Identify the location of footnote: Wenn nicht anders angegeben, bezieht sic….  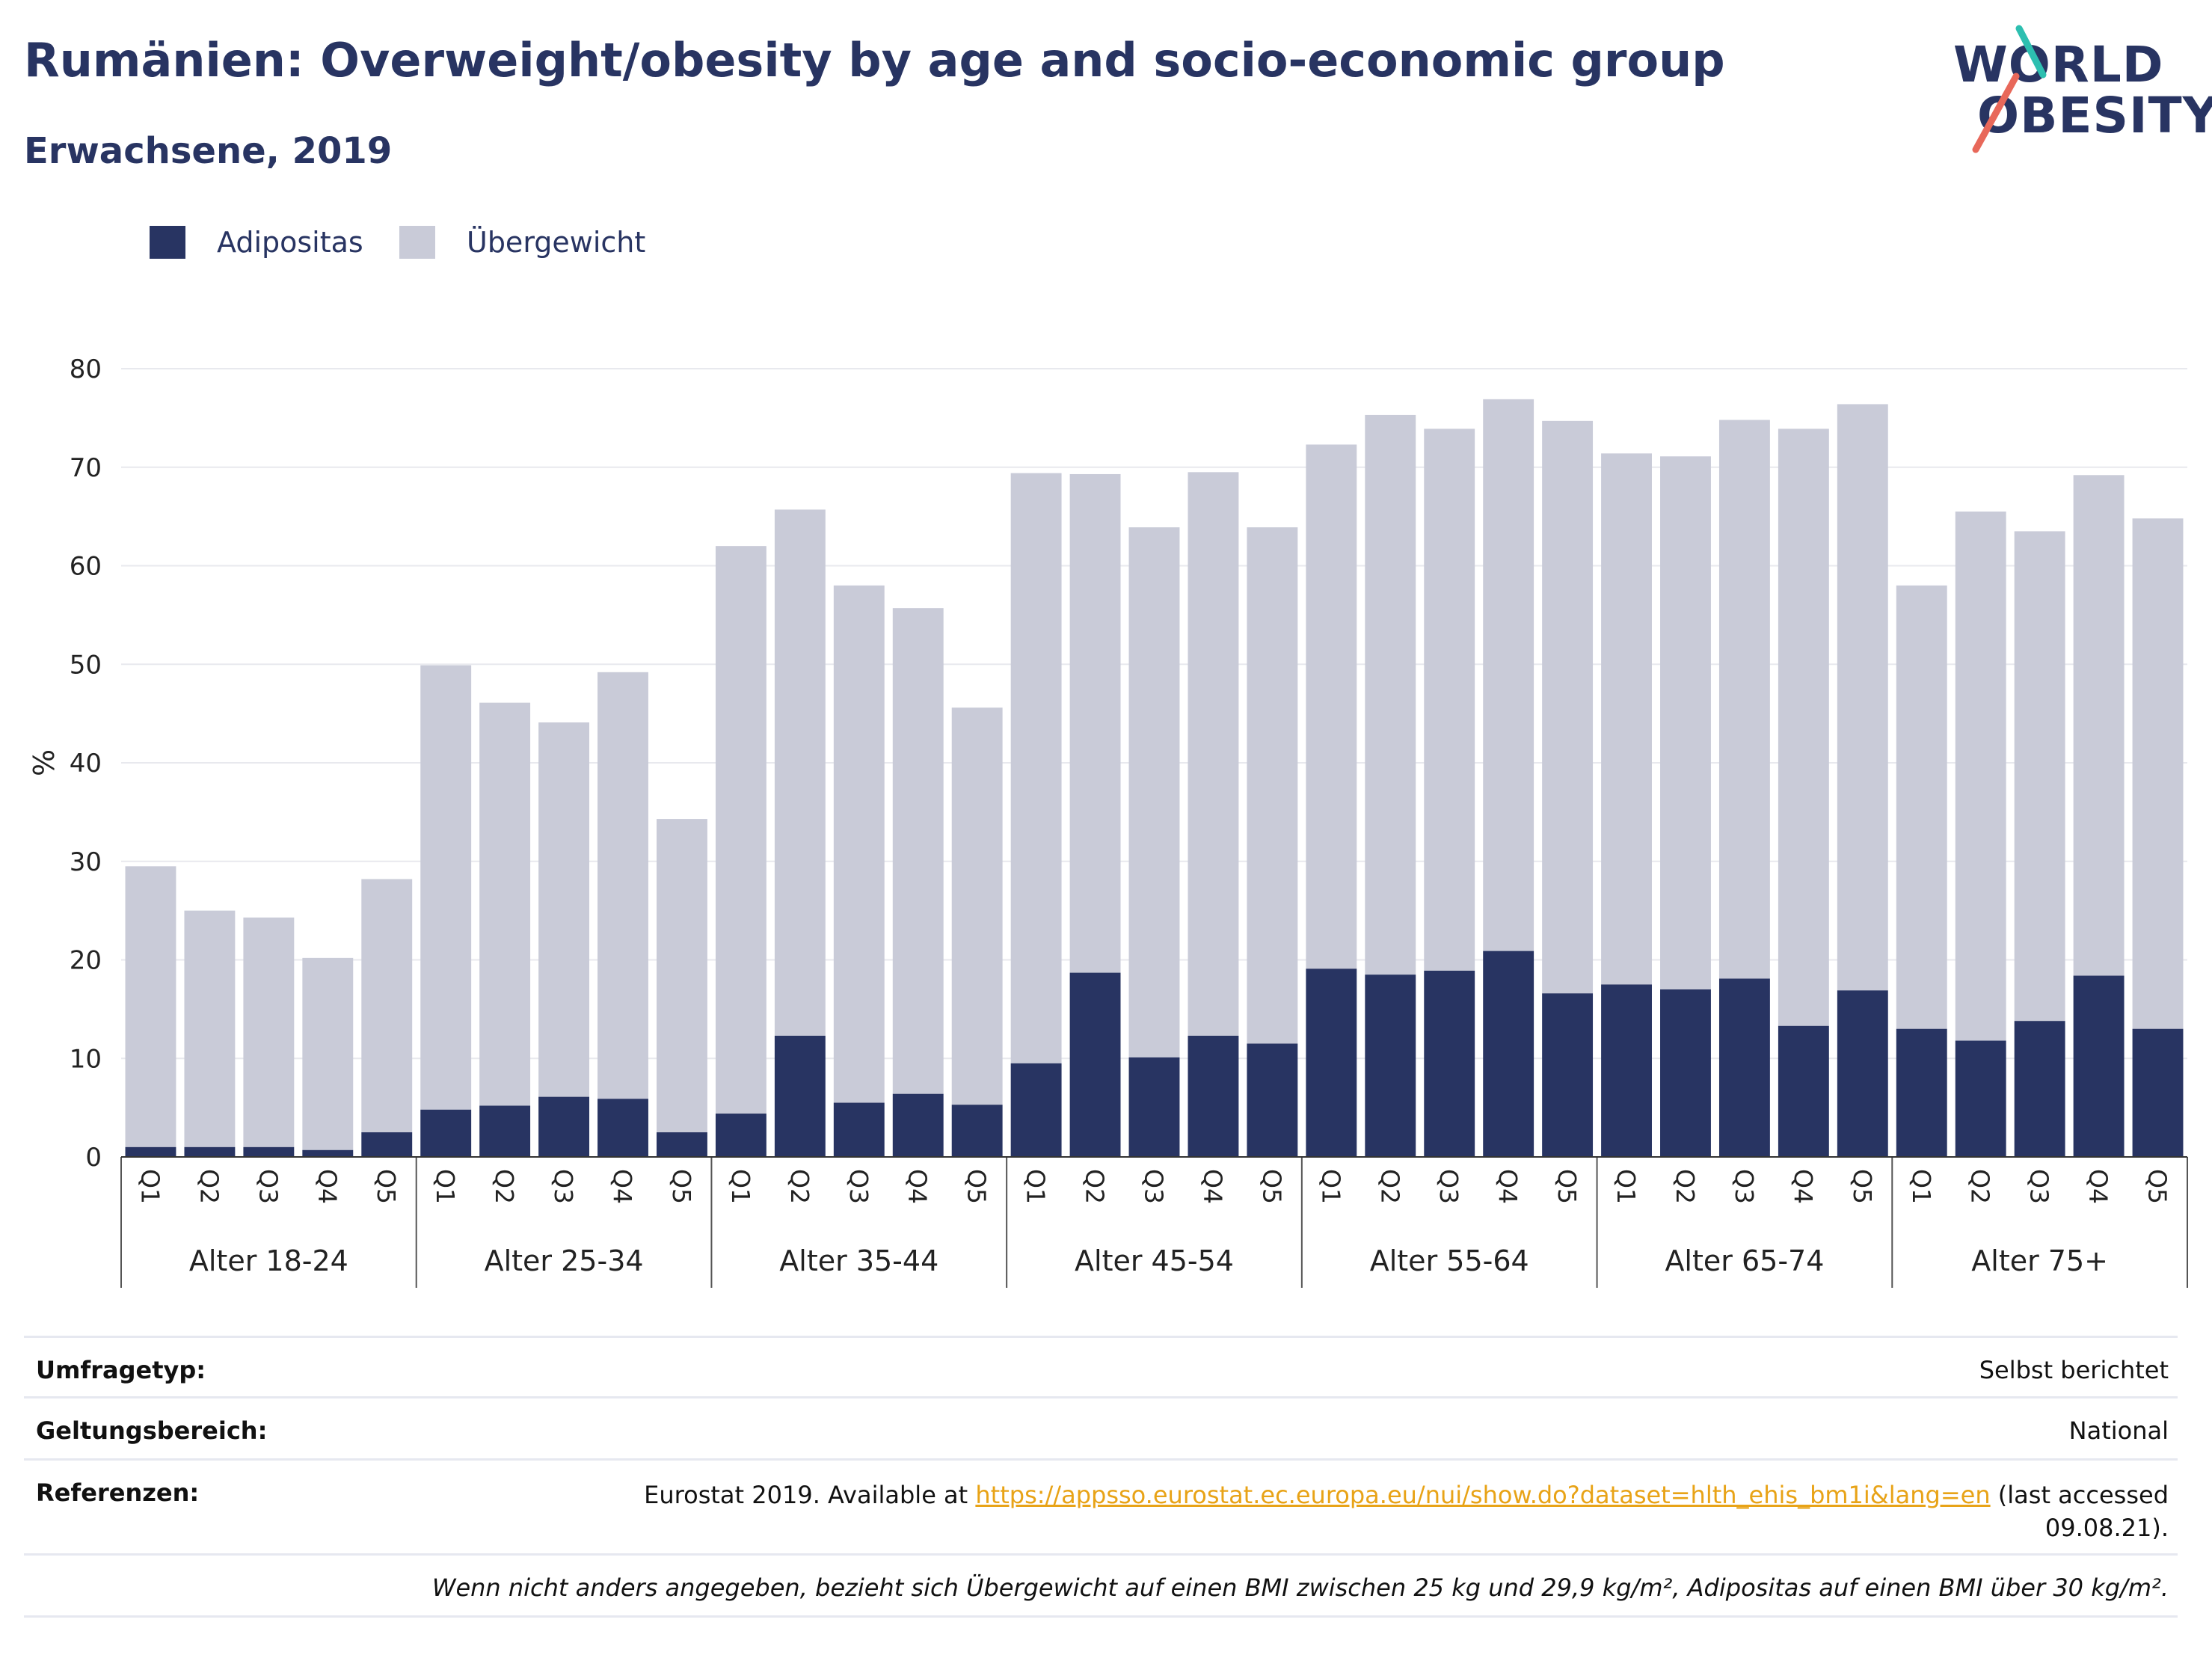
(1300, 1587).